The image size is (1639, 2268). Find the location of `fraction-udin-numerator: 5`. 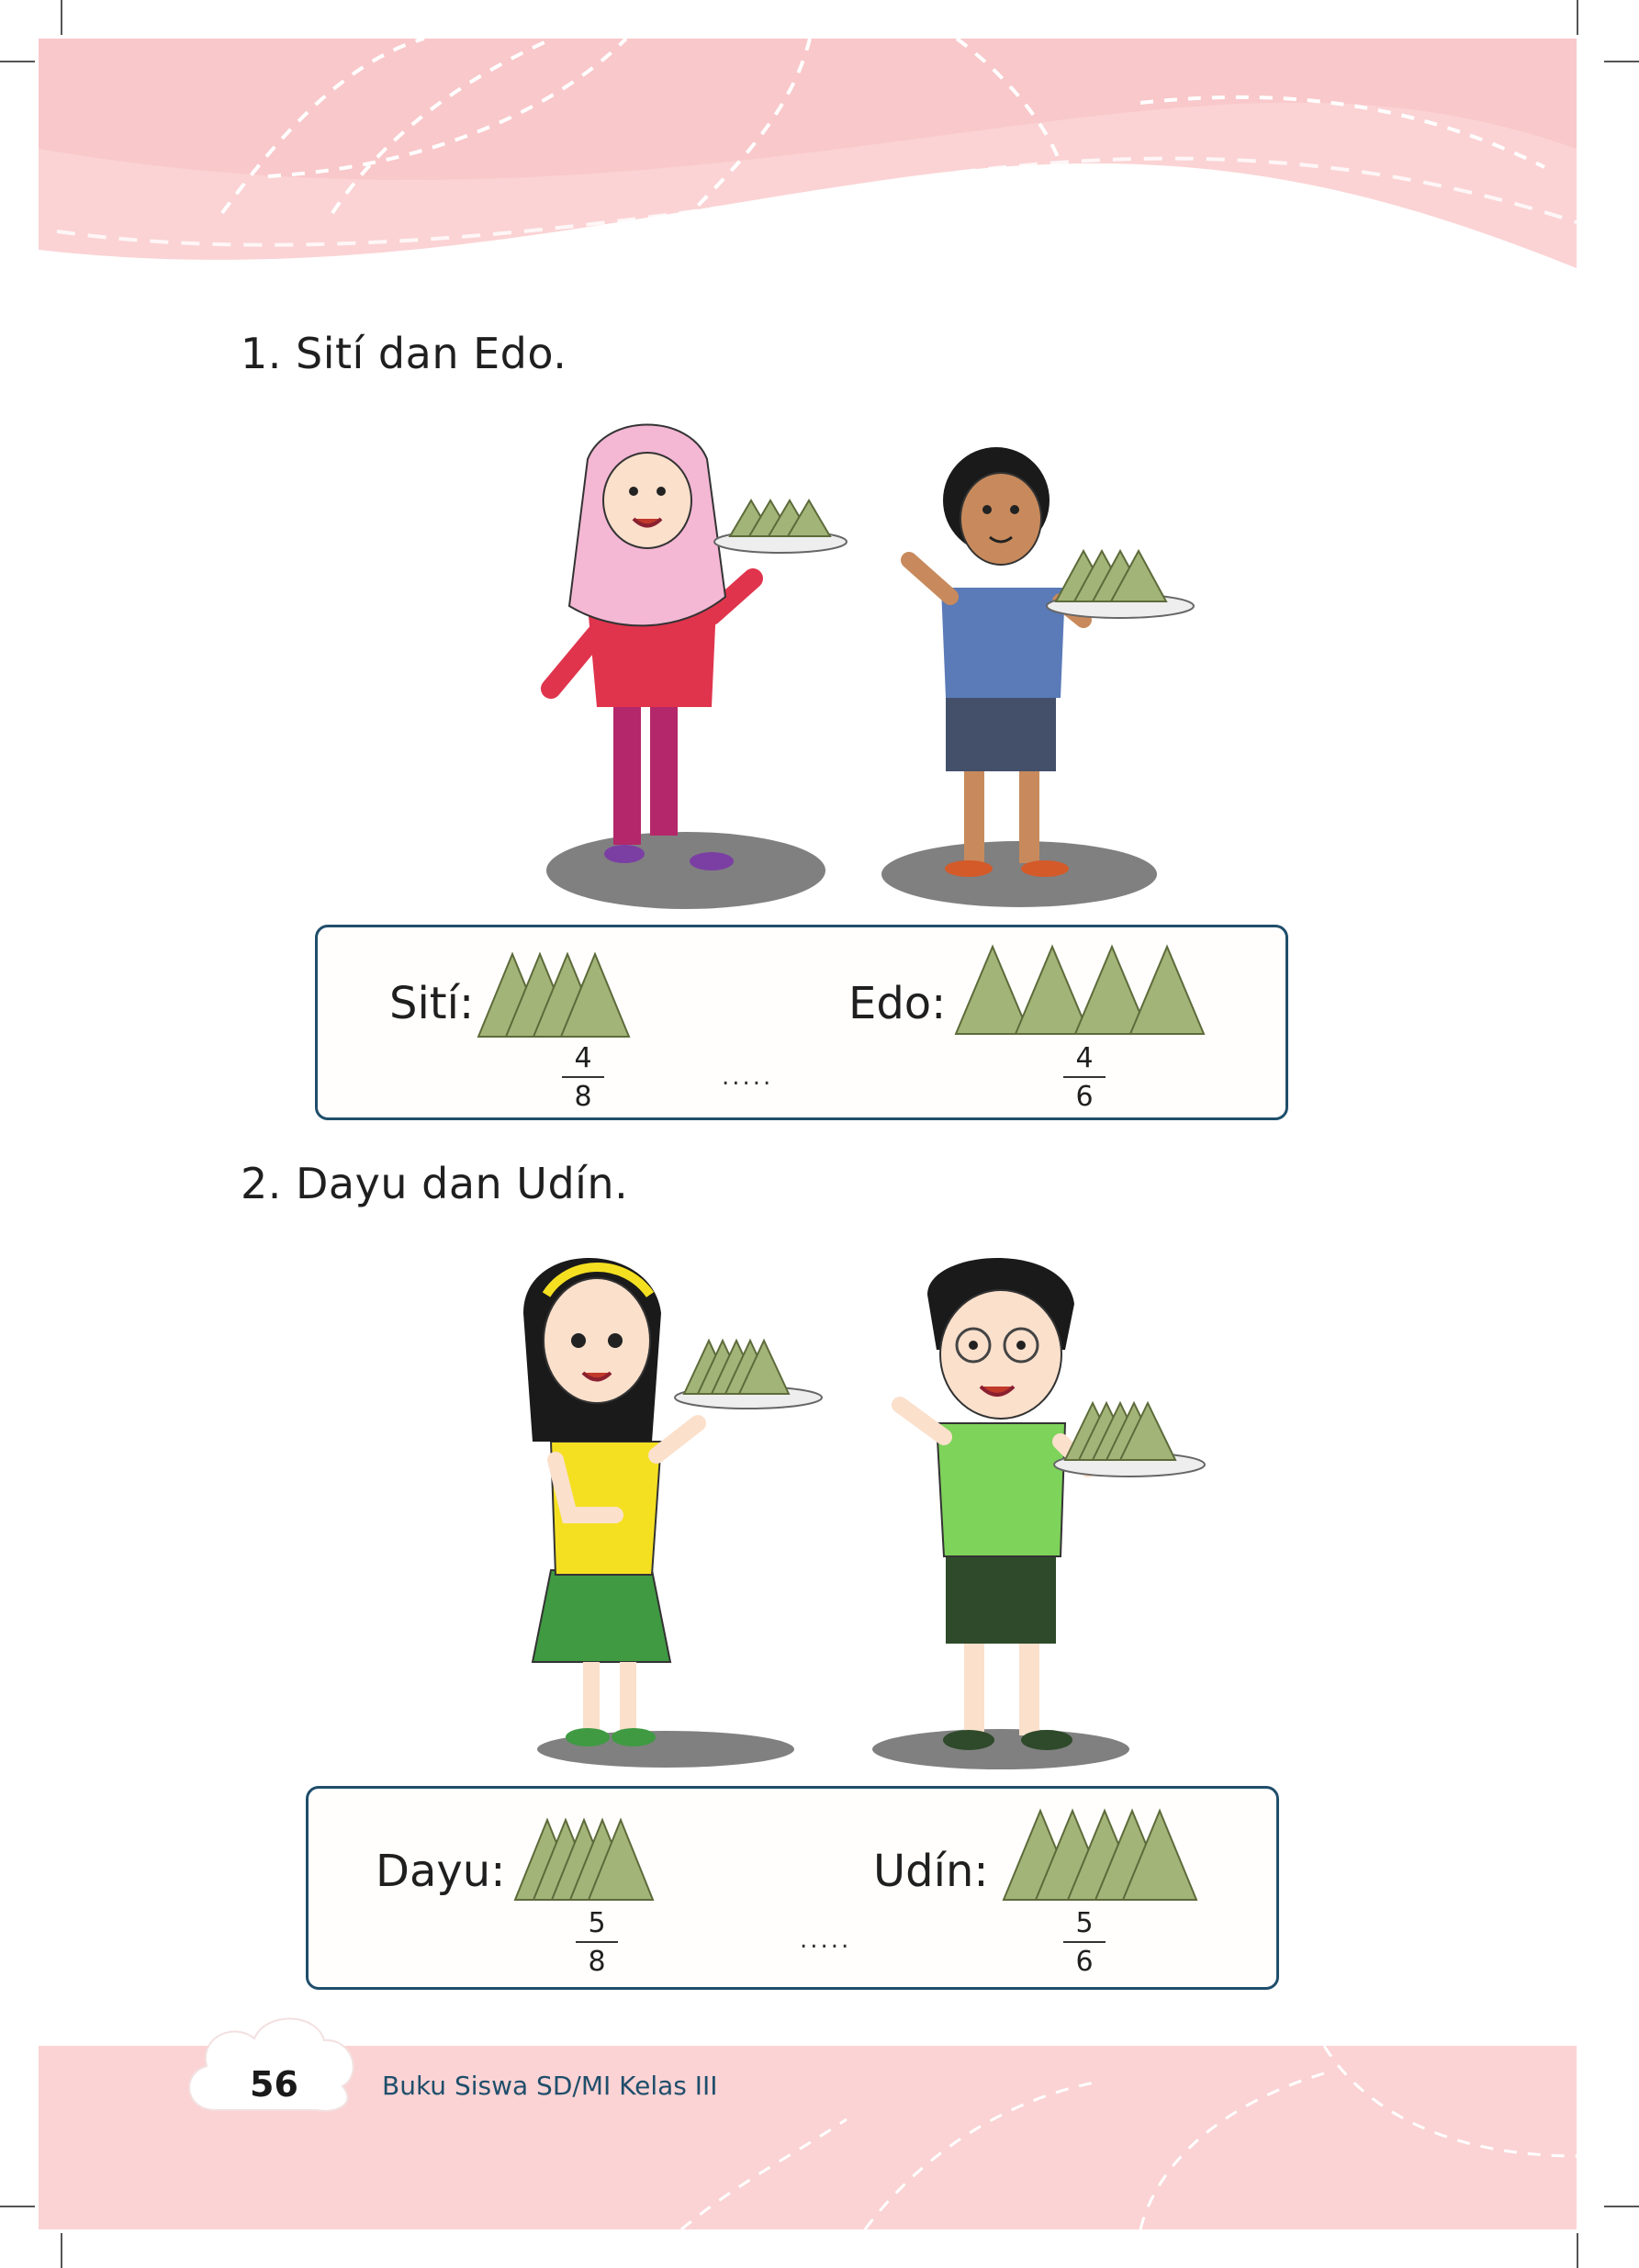

fraction-udin-numerator: 5 is located at coordinates (1084, 1923).